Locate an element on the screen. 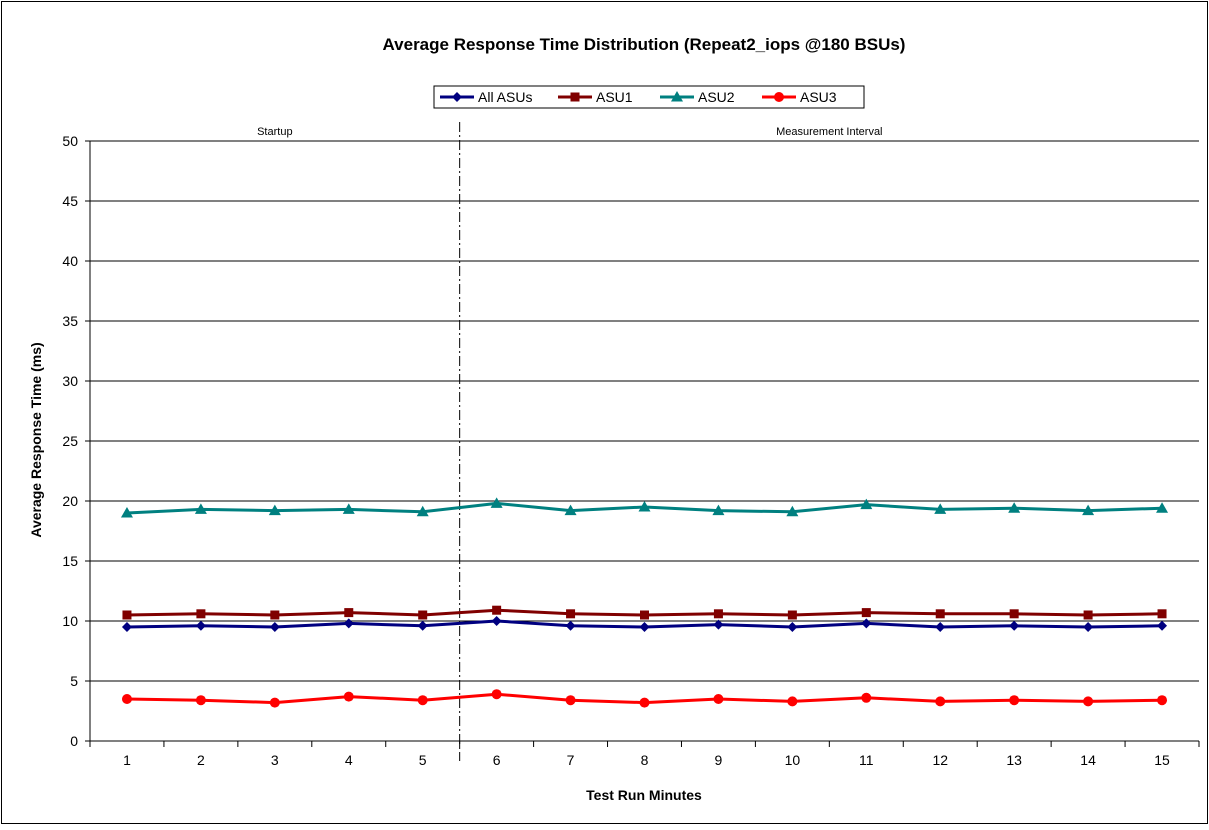 The image size is (1209, 830). x-tick-label-13: 13 is located at coordinates (1014, 760).